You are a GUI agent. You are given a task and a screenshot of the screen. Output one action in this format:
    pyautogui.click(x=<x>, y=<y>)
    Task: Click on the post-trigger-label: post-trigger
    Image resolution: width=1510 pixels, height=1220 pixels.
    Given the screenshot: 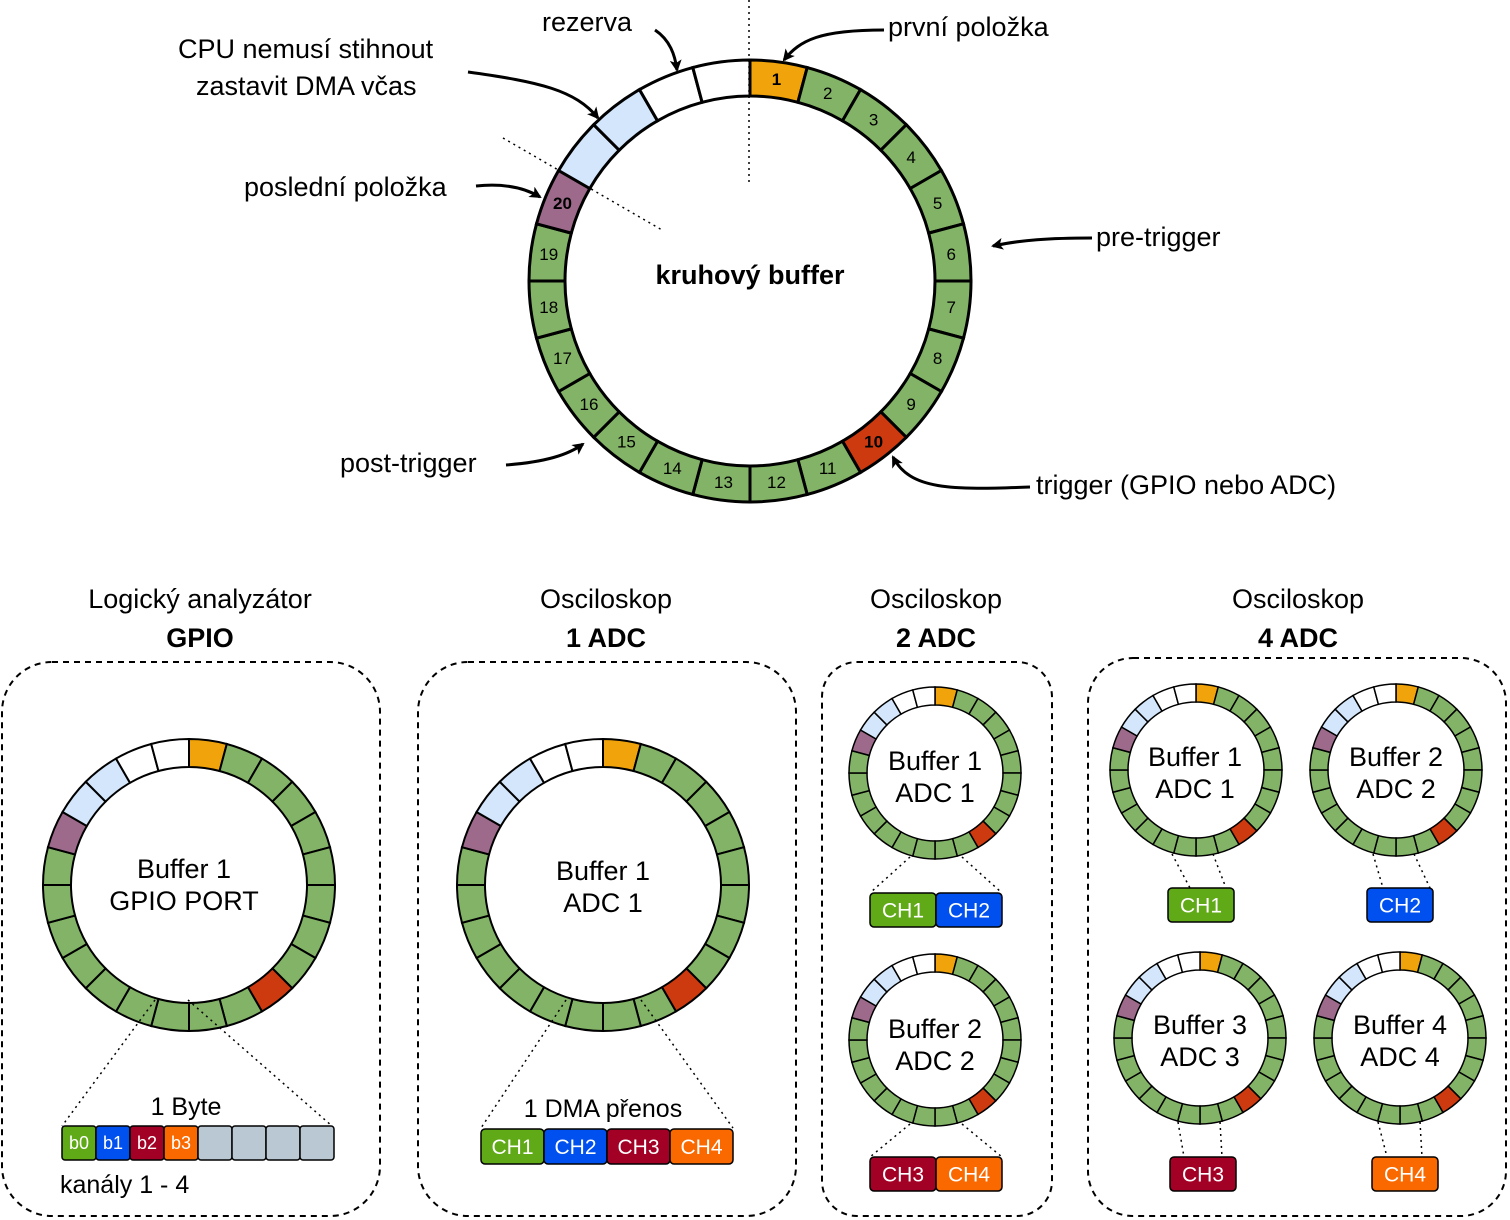 What is the action you would take?
    pyautogui.click(x=408, y=463)
    